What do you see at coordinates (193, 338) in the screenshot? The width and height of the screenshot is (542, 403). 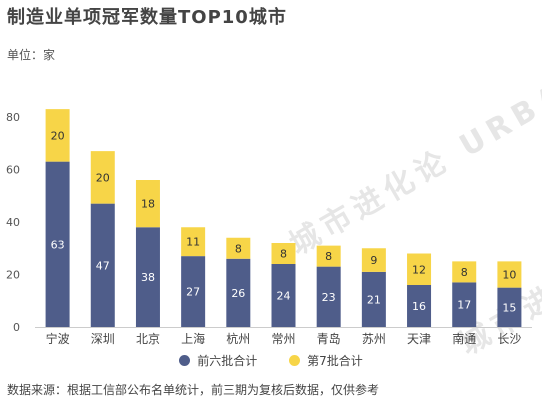 I see `x-tick-label: 上海` at bounding box center [193, 338].